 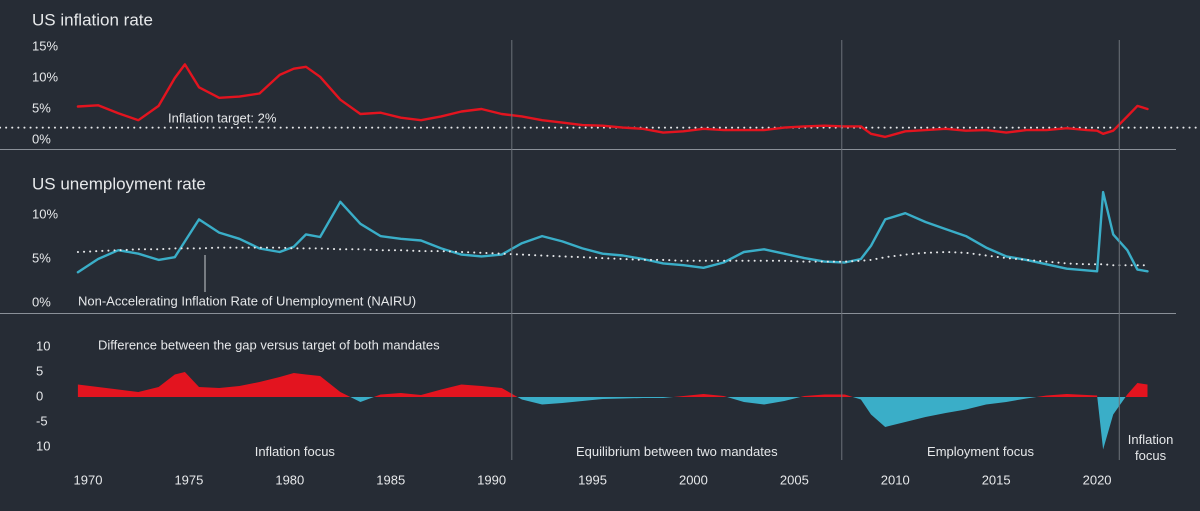 I want to click on y-tick-label: 0, so click(x=39, y=395).